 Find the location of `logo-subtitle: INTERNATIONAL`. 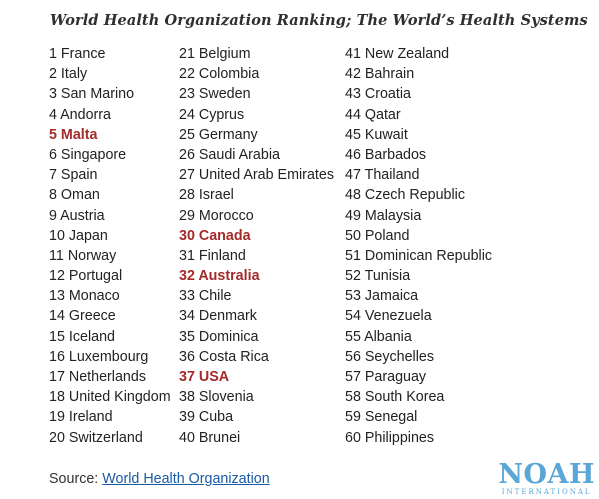

logo-subtitle: INTERNATIONAL is located at coordinates (546, 492).